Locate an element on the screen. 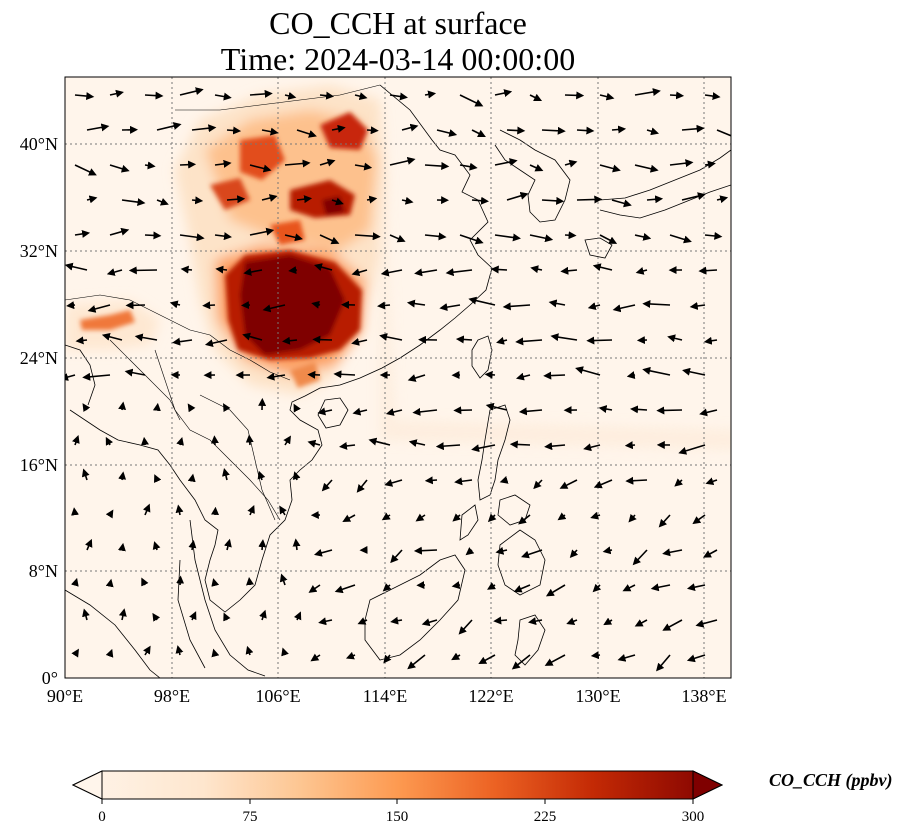 This screenshot has height=836, width=921. map-time-subtitle: Time: 2024-03-14 00:00:00 is located at coordinates (398, 59).